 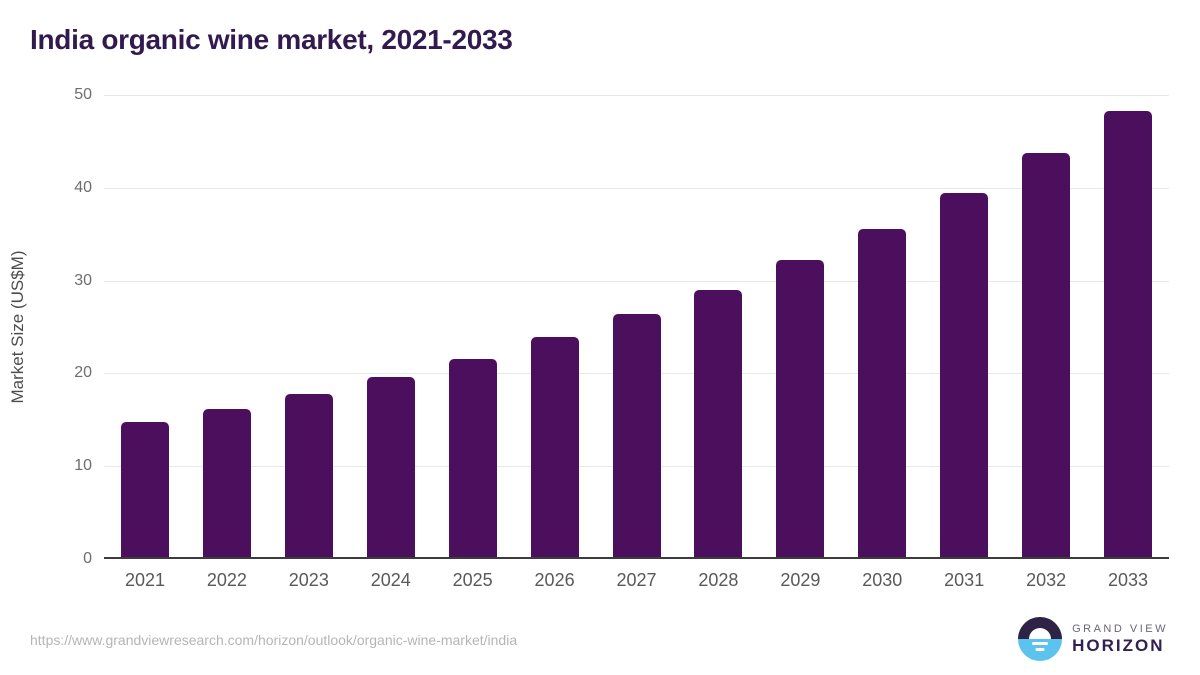 I want to click on brand-name-bottom: HORIZON, so click(x=1118, y=645).